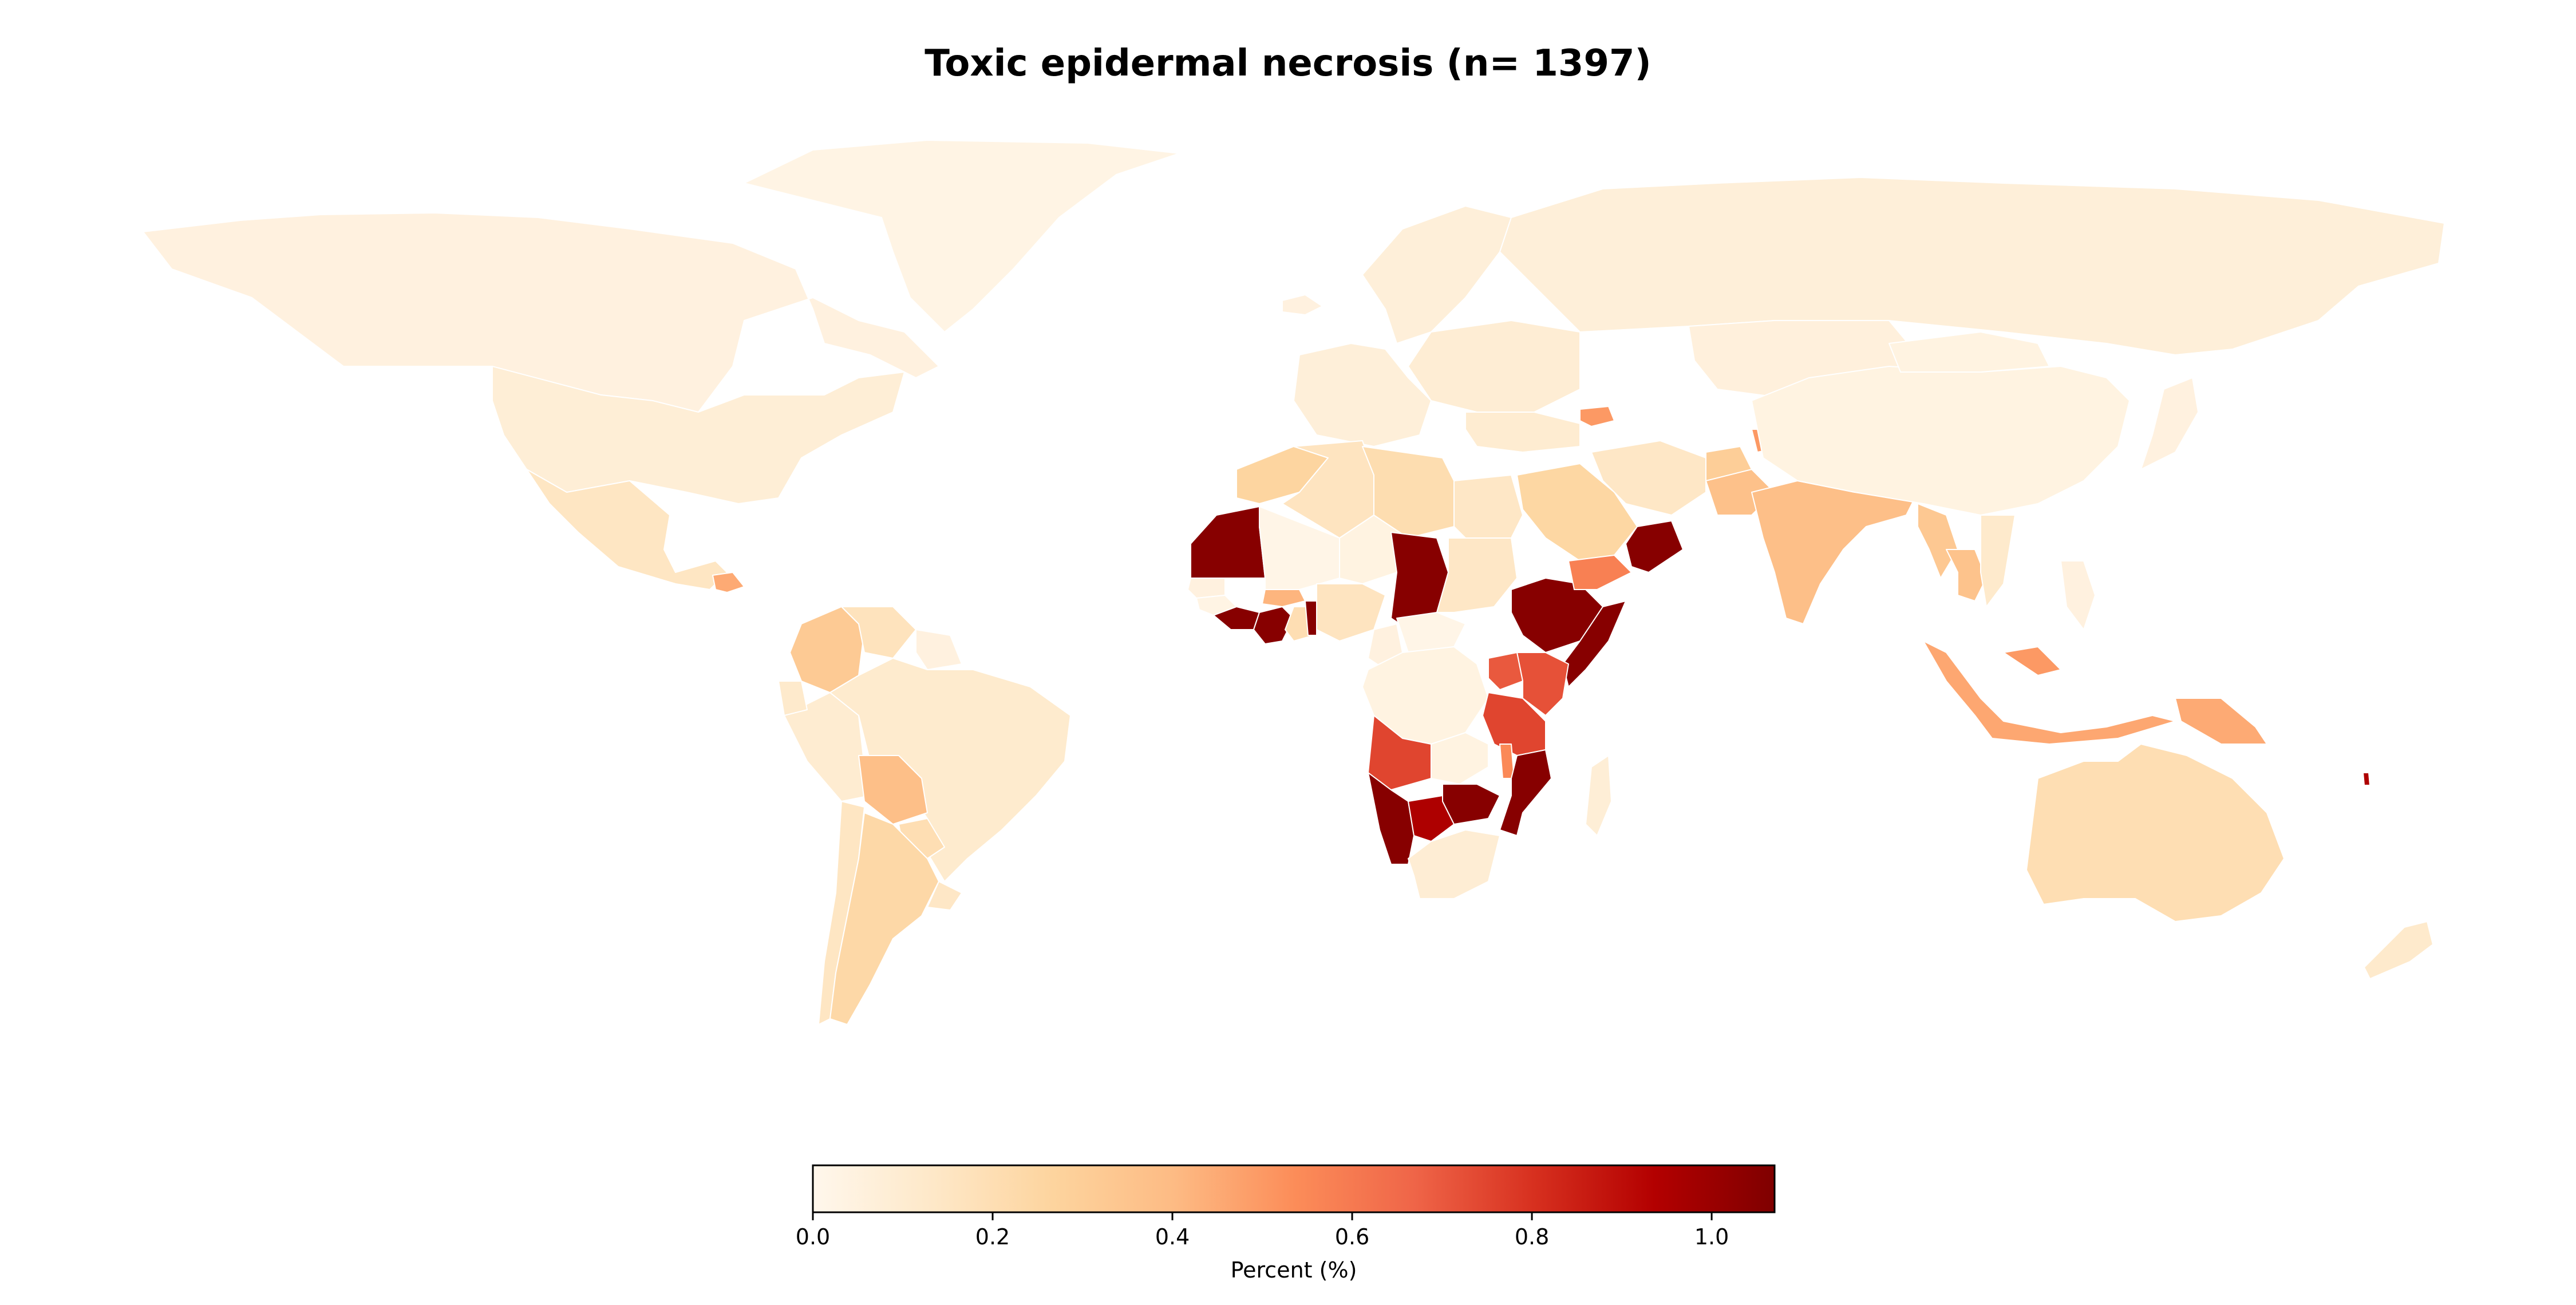 This screenshot has width=2576, height=1305. I want to click on region-namibia, so click(1391, 818).